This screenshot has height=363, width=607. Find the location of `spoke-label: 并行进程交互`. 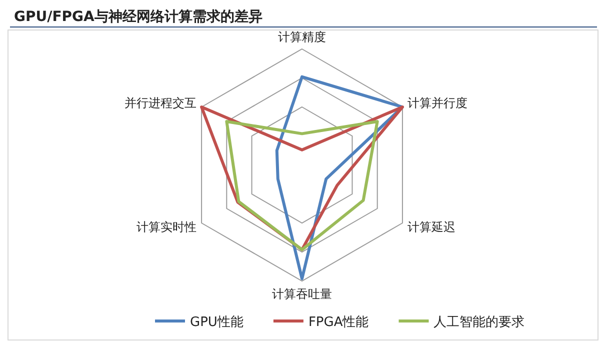

spoke-label: 并行进程交互 is located at coordinates (160, 103).